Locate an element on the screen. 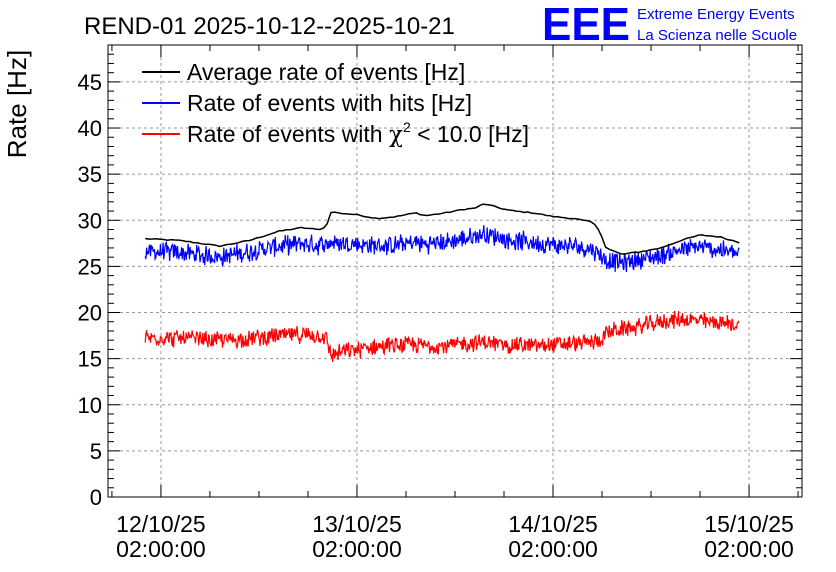  logo-line-1: Extreme Energy Events is located at coordinates (716, 14).